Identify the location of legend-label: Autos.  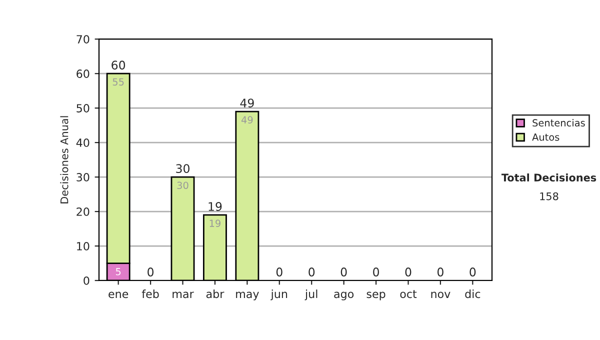
(546, 137).